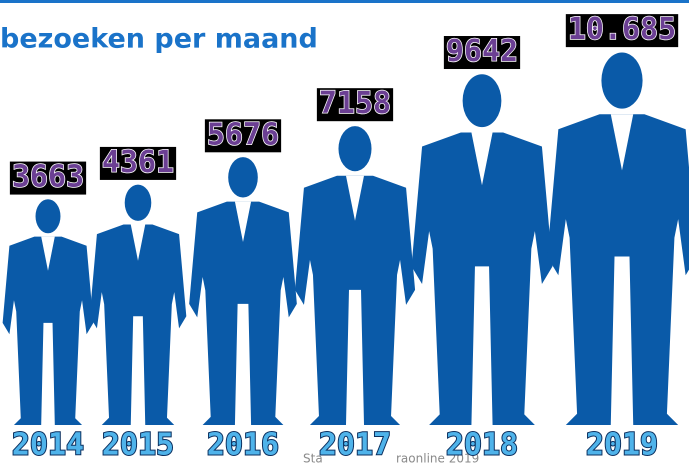 Image resolution: width=689 pixels, height=464 pixels. What do you see at coordinates (344, 1) in the screenshot?
I see `top-rule` at bounding box center [344, 1].